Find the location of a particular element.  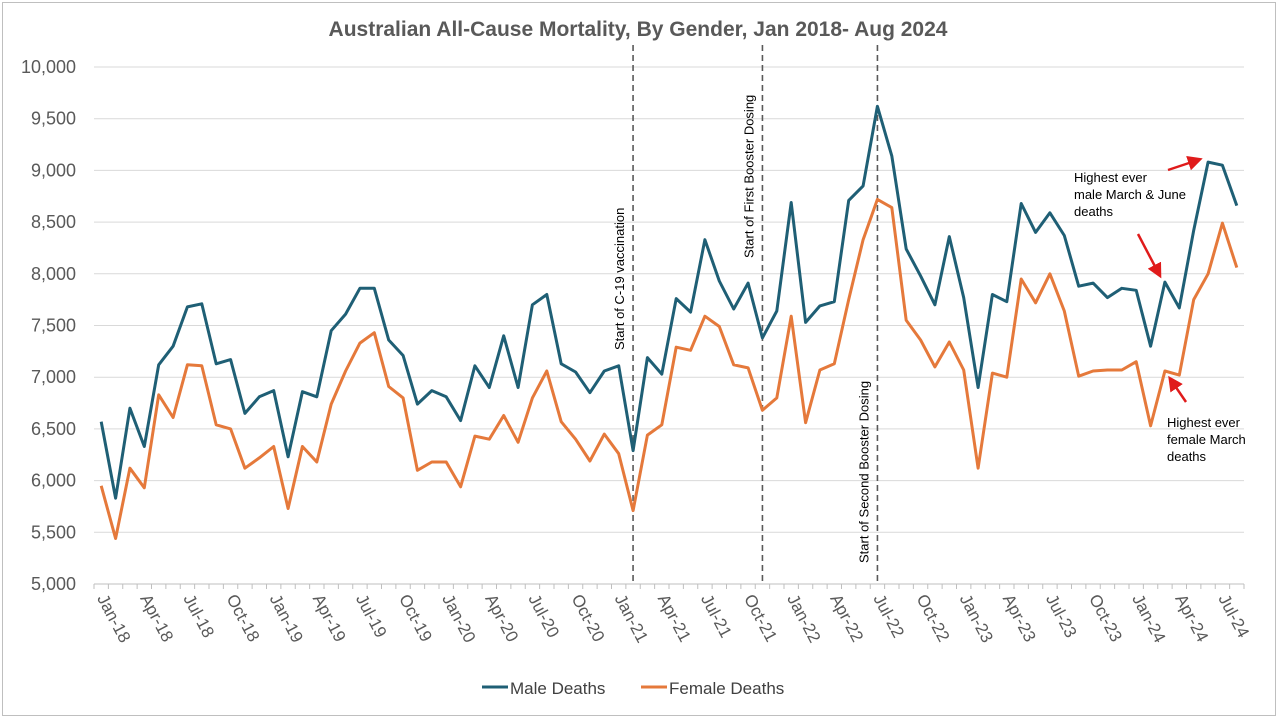

y-tick-label: 10,000 is located at coordinates (48, 67).